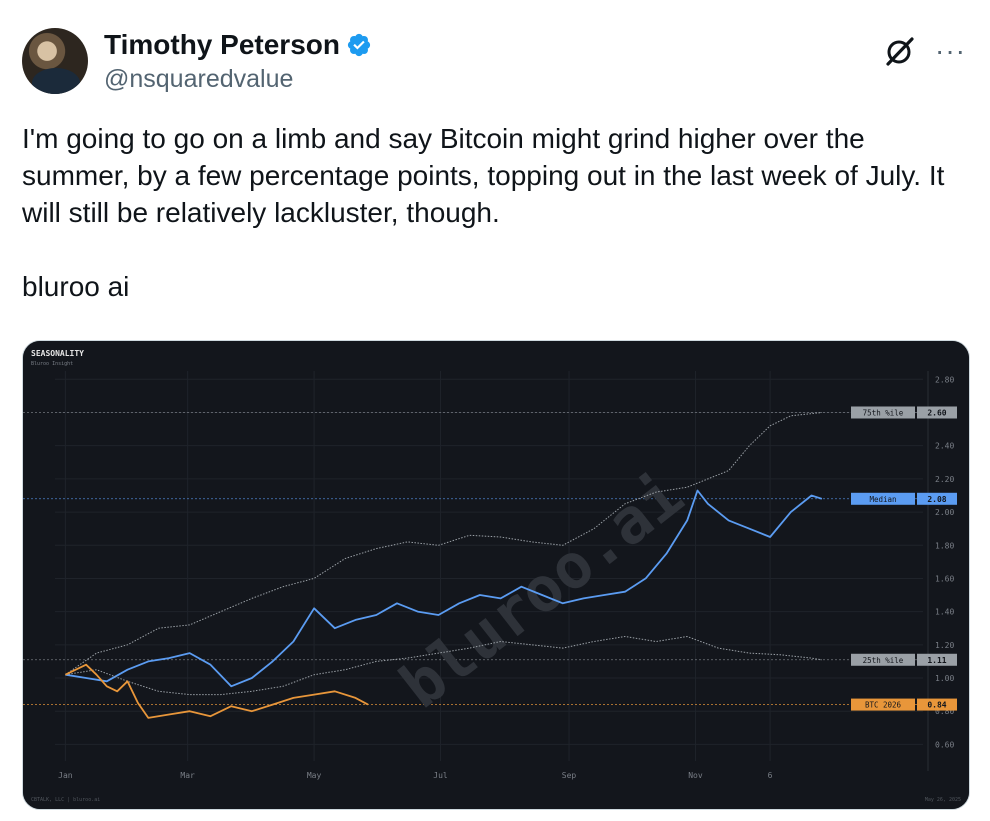  Describe the element at coordinates (217, 691) in the screenshot. I see `series-line-btc-2026` at that location.